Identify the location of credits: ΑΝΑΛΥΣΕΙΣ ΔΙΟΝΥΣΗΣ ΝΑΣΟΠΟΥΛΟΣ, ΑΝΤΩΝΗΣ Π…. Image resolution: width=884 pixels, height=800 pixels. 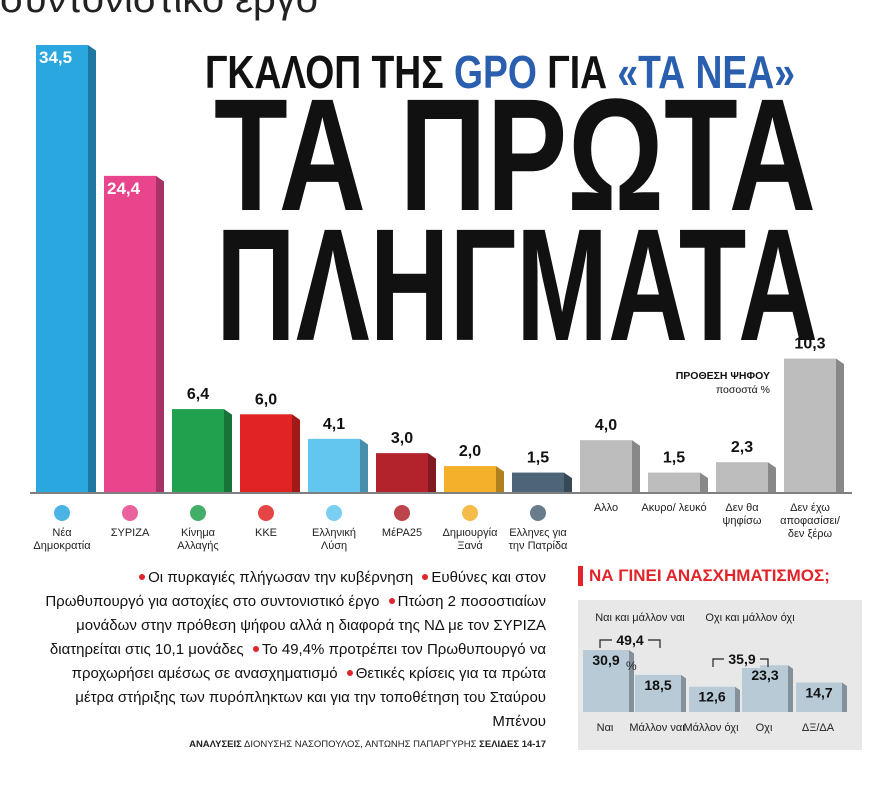
(333, 744).